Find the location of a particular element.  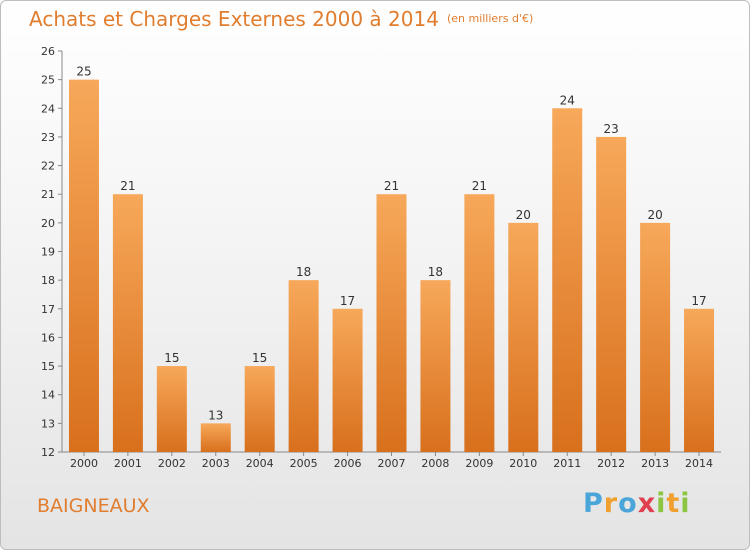

bar-2008 is located at coordinates (435, 366).